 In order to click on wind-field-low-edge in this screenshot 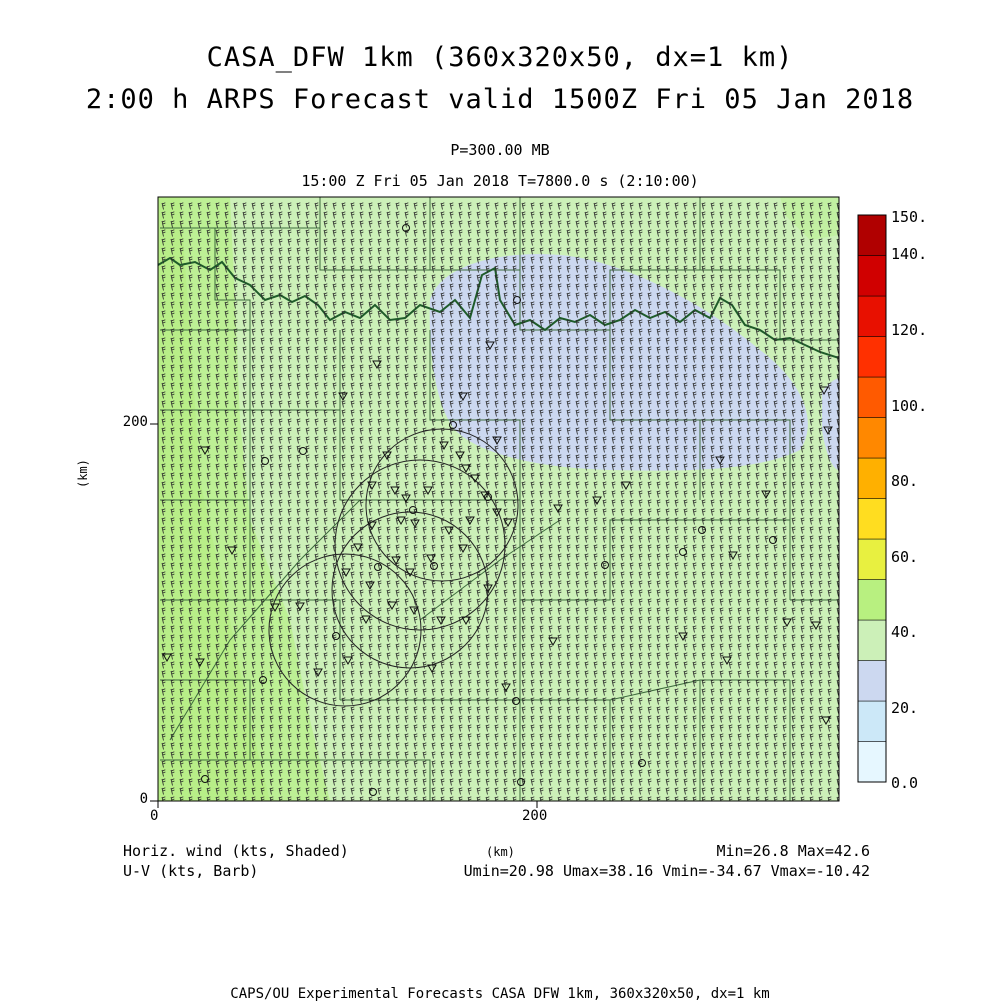, I will do `click(830, 424)`.